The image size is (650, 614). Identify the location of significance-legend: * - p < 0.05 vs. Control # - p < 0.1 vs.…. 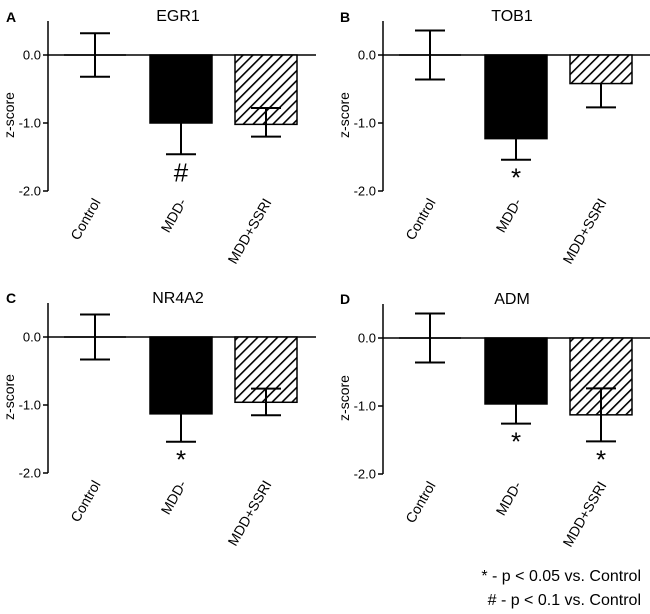
(561, 588).